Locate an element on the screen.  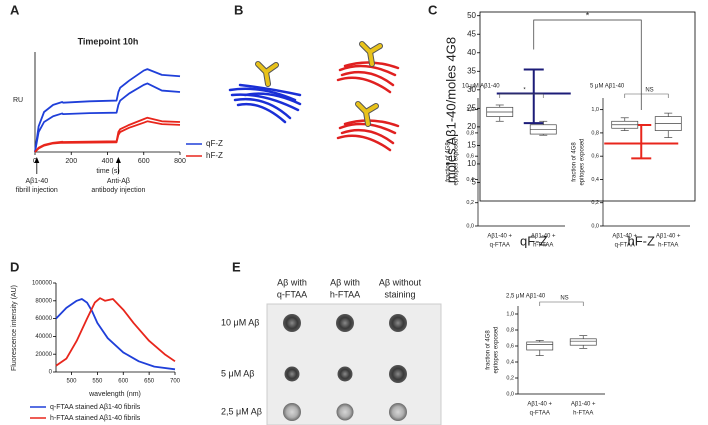
panel-label: D is located at coordinates (14, 266).